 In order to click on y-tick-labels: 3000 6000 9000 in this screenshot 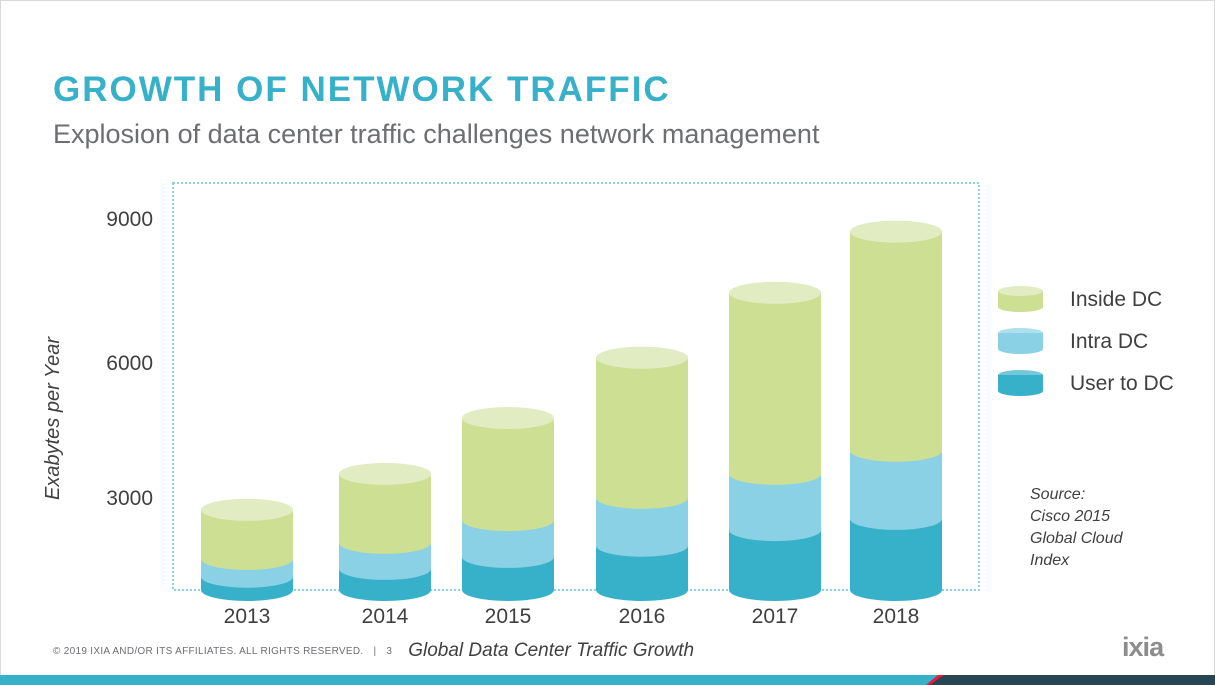, I will do `click(129, 359)`.